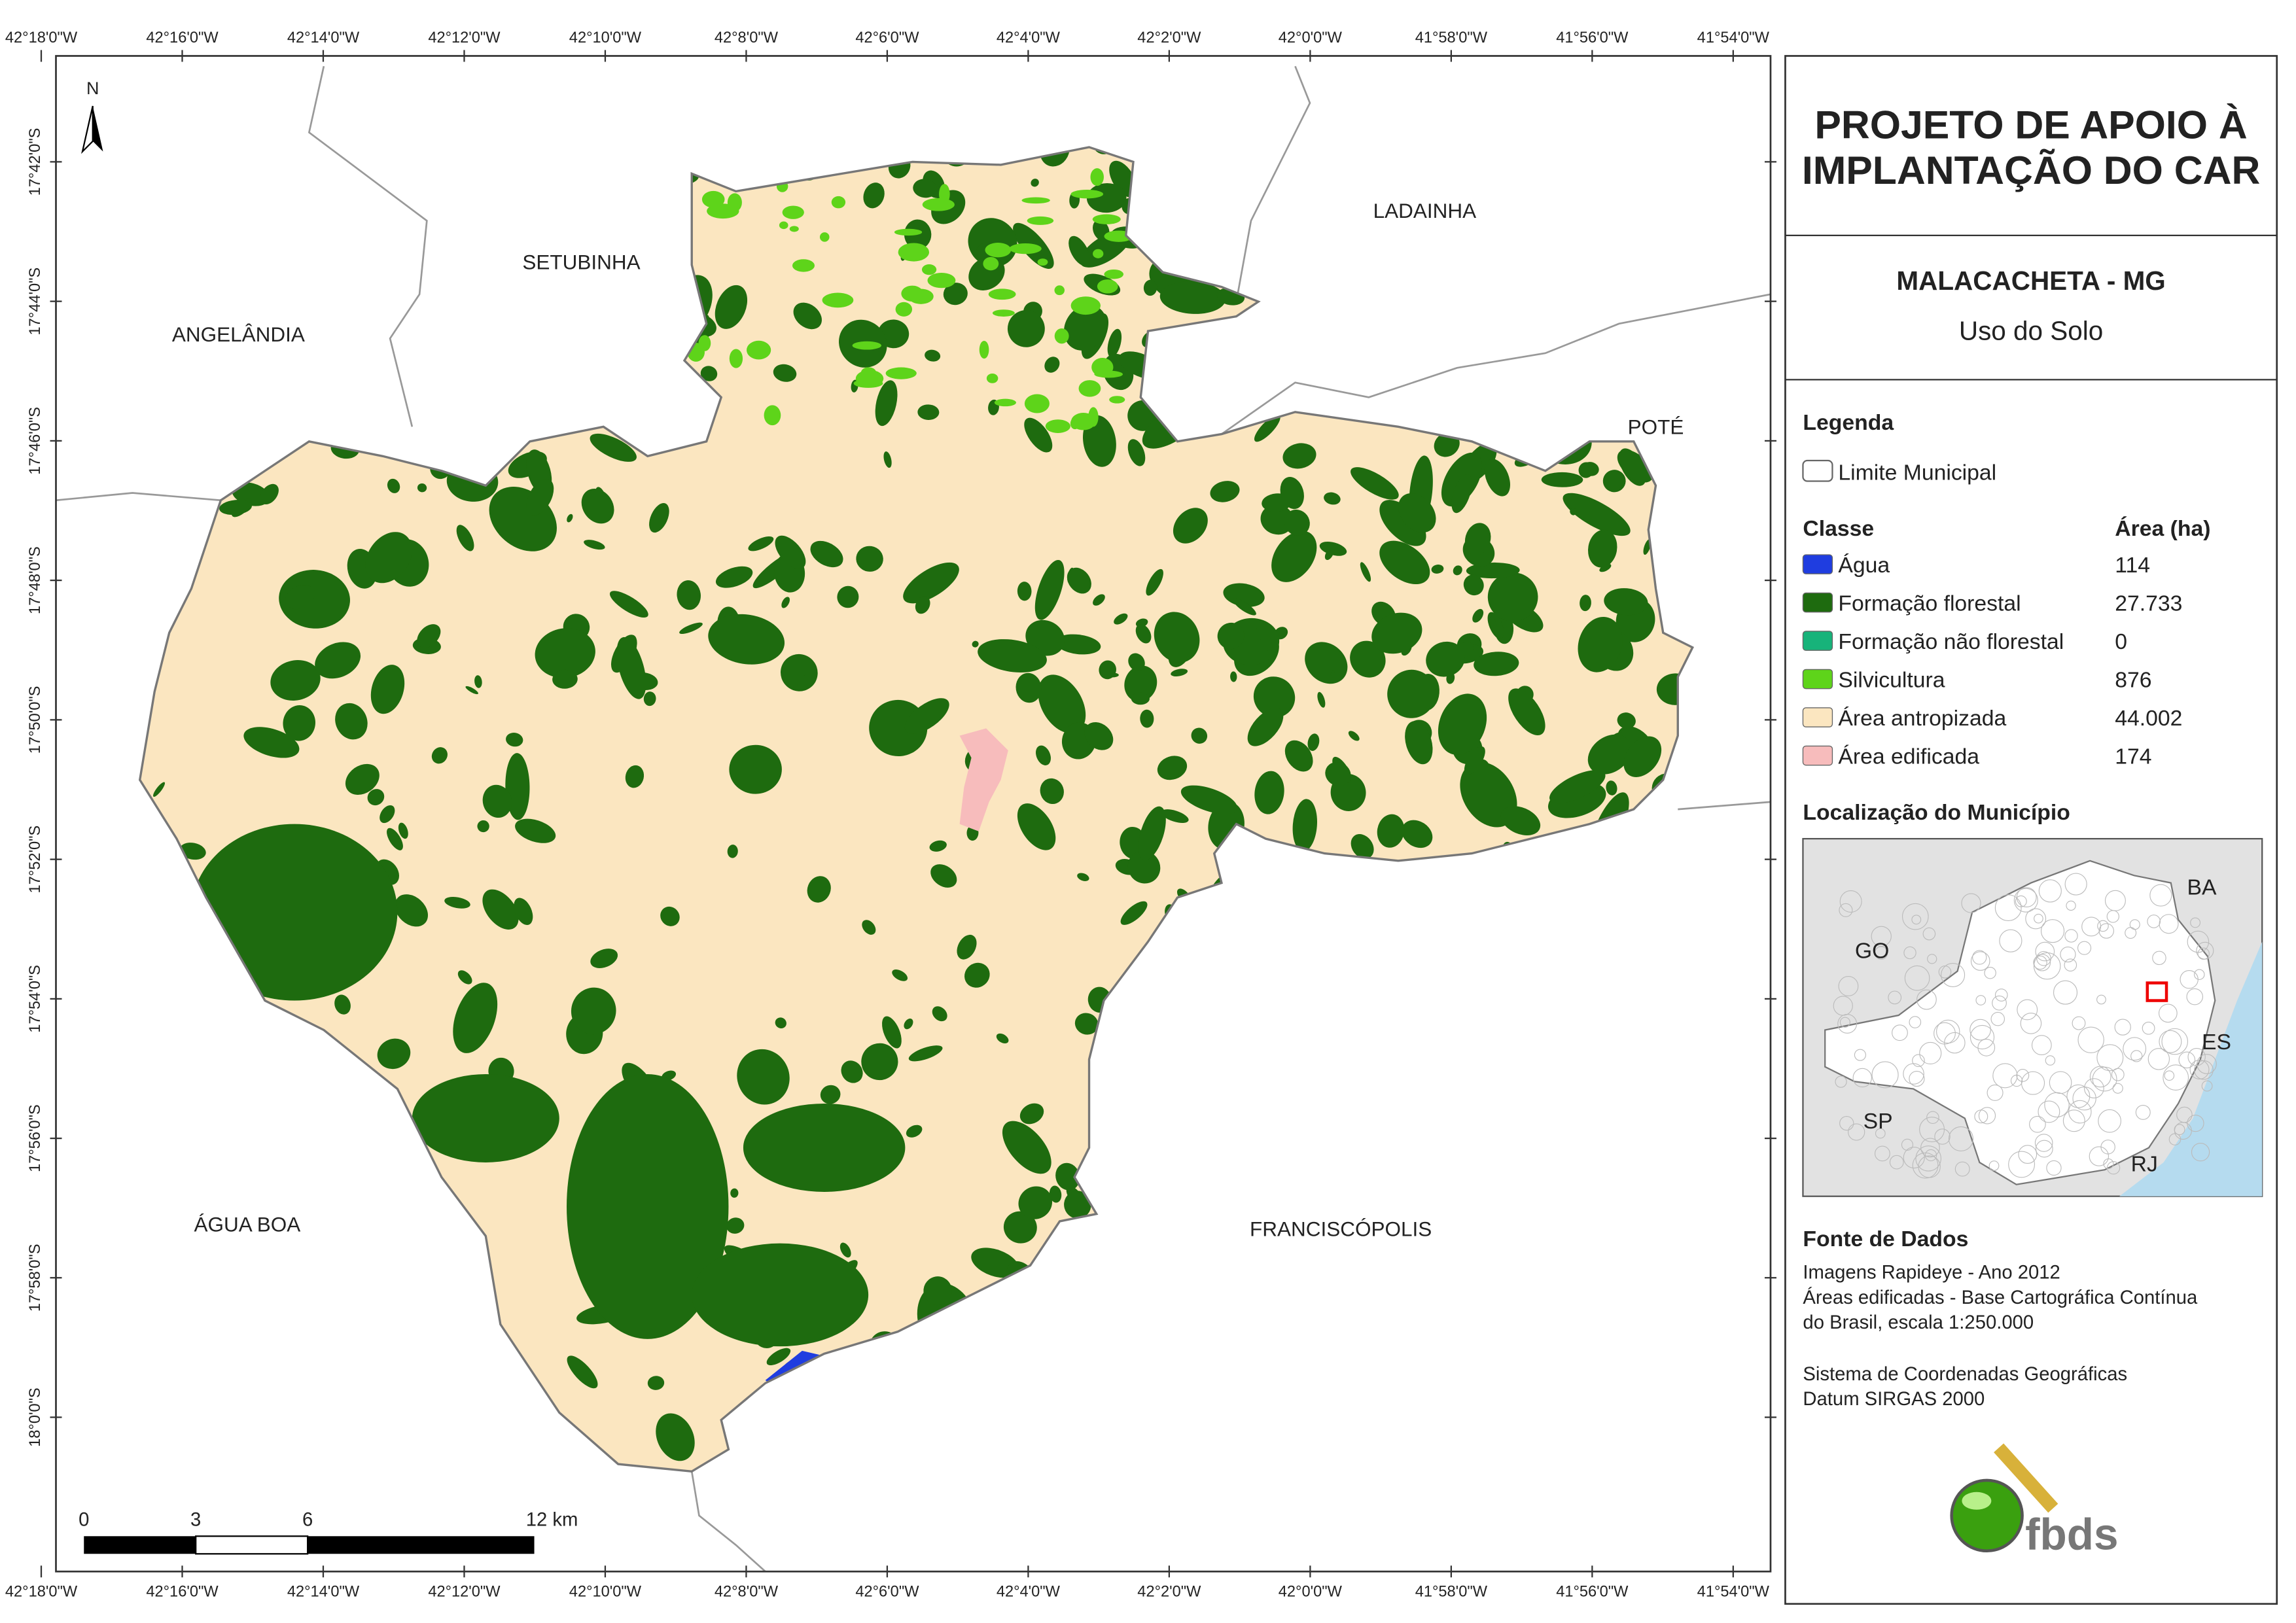  Describe the element at coordinates (2132, 566) in the screenshot. I see `legend-area: 114` at that location.